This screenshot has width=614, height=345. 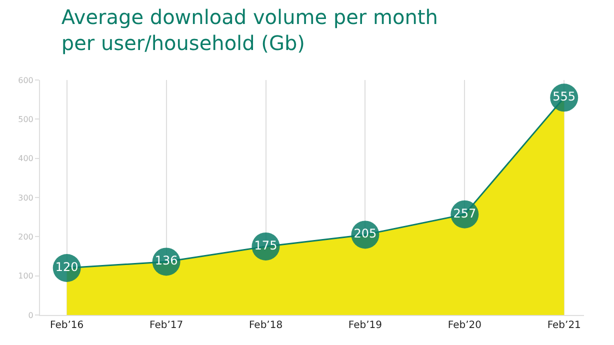 What do you see at coordinates (365, 233) in the screenshot?
I see `data-label: 205` at bounding box center [365, 233].